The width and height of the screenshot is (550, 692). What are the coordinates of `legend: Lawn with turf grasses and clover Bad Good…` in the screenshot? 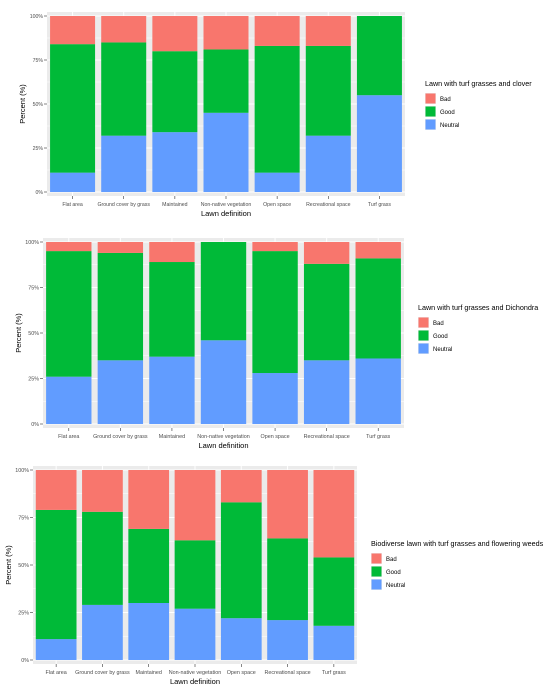 It's located at (478, 104).